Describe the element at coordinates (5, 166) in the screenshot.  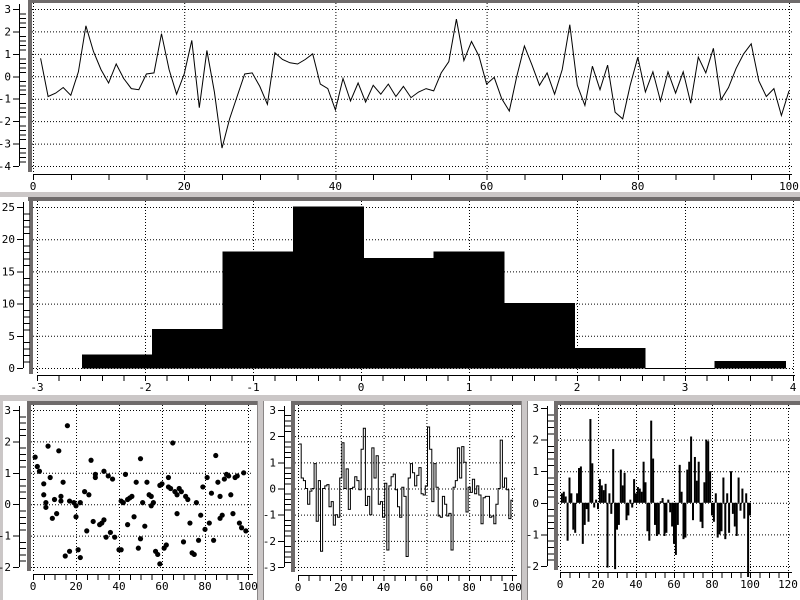
I see `svg-text: -4` at that location.